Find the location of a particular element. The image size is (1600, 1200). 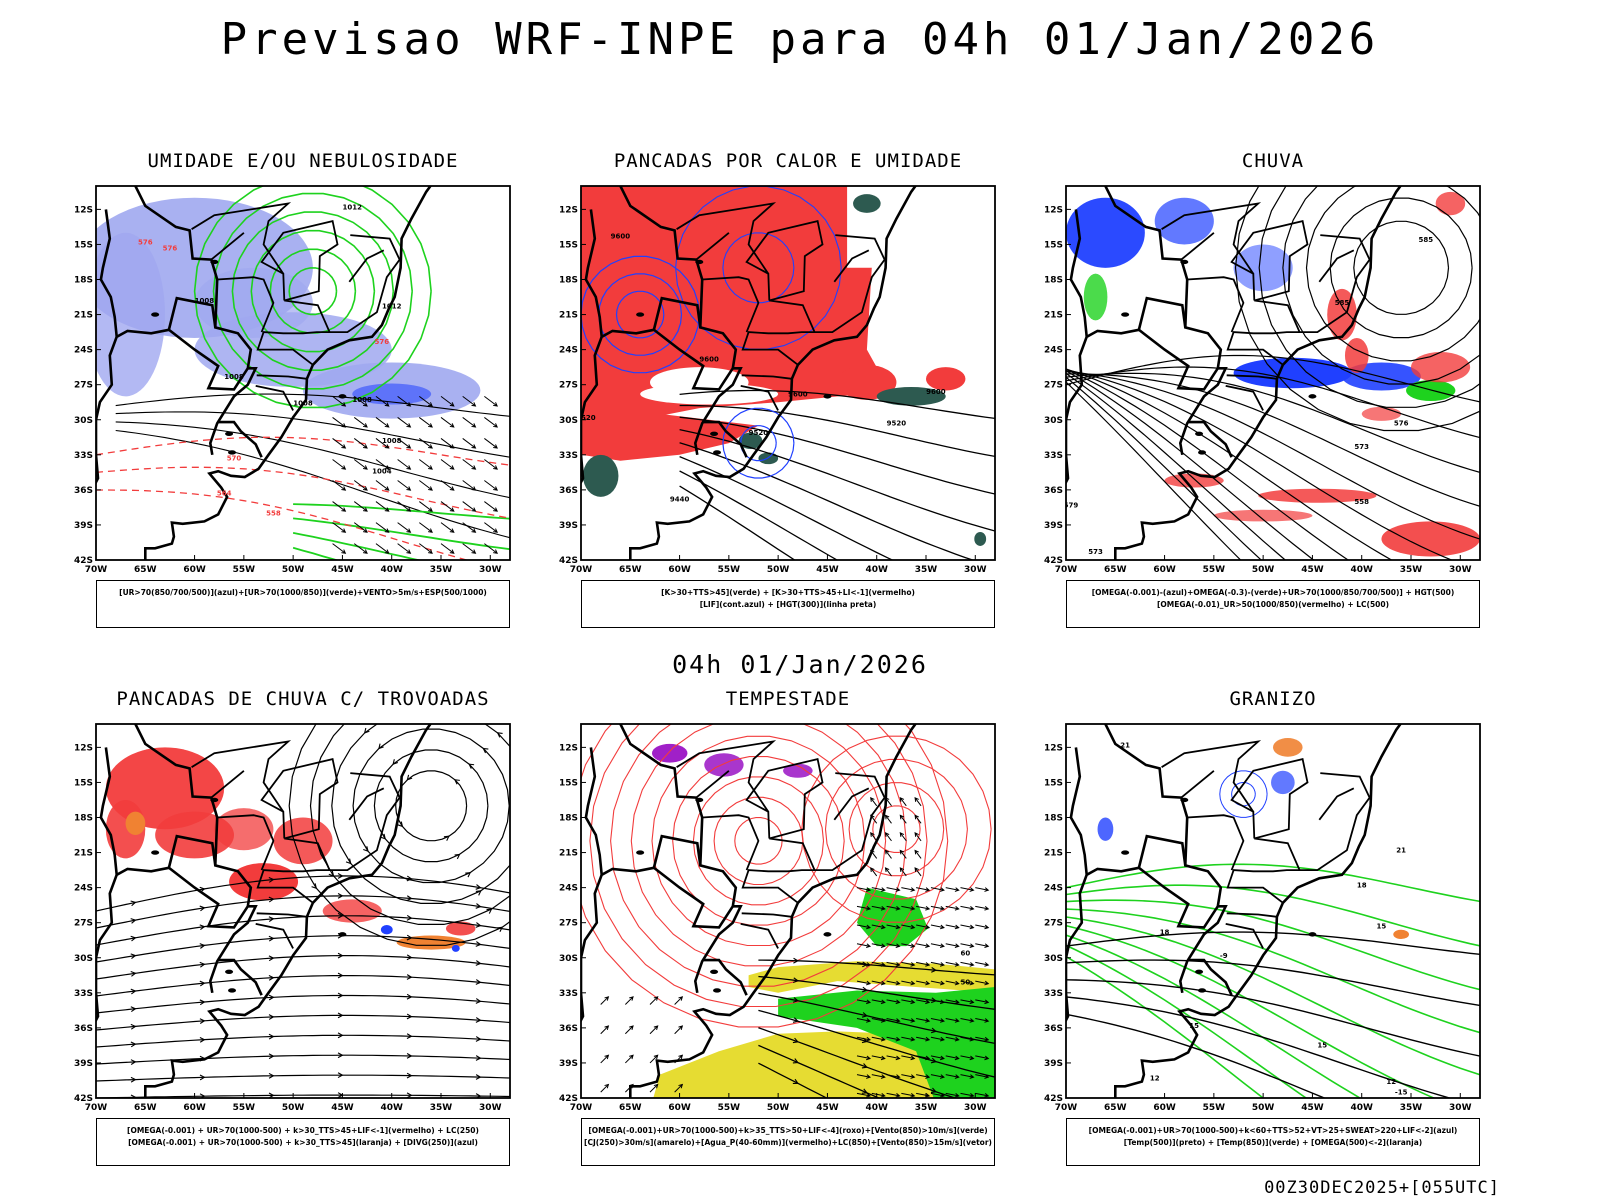

y-tick-label: 30S is located at coordinates (83, 959).